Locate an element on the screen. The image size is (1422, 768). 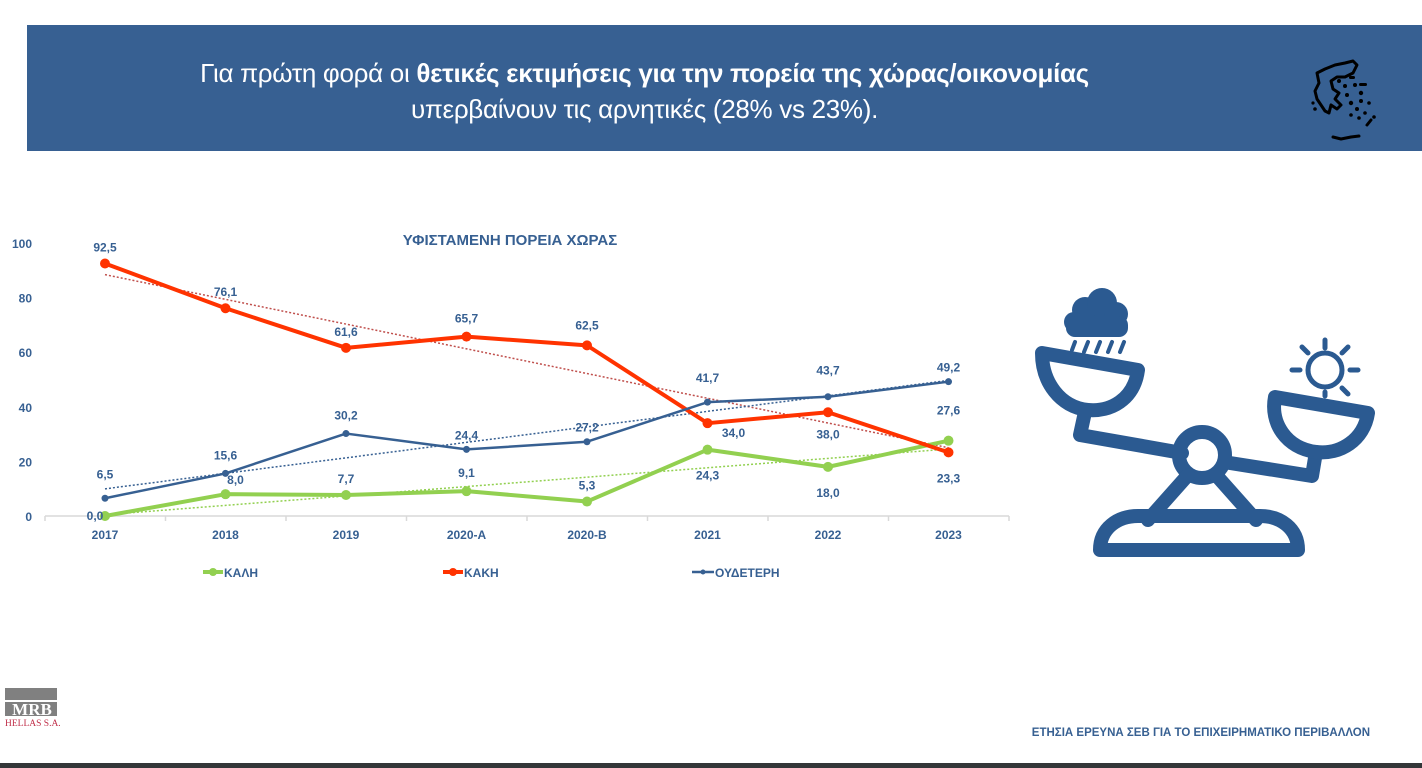
data-label: 5,3 is located at coordinates (587, 486).